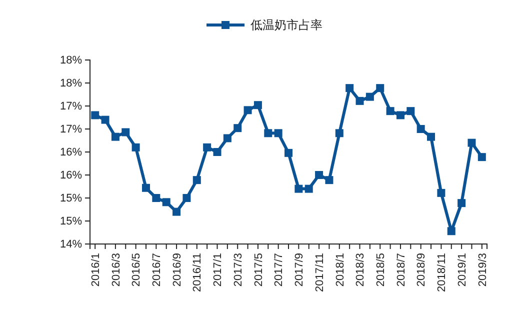 This screenshot has height=327, width=529. What do you see at coordinates (71, 244) in the screenshot?
I see `y-tick-label: 14%` at bounding box center [71, 244].